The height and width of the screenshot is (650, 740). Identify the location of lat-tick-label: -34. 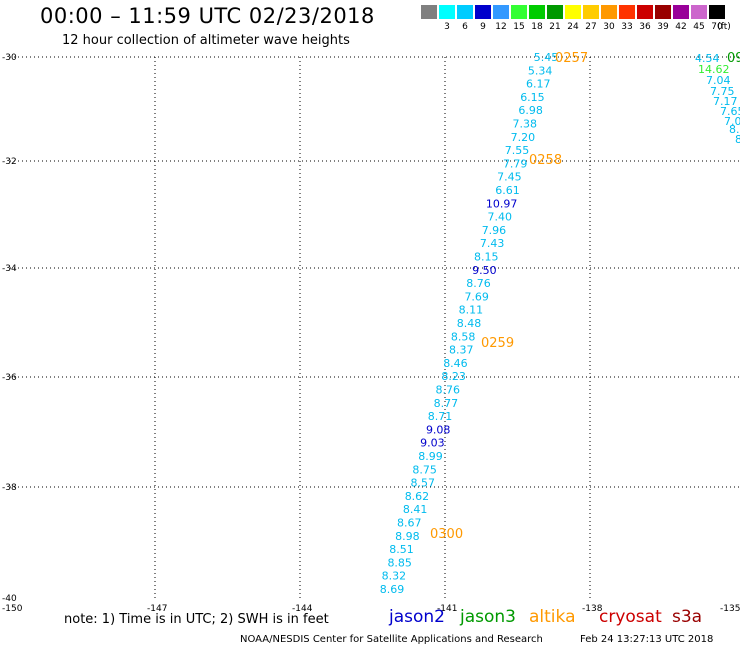
(9, 269).